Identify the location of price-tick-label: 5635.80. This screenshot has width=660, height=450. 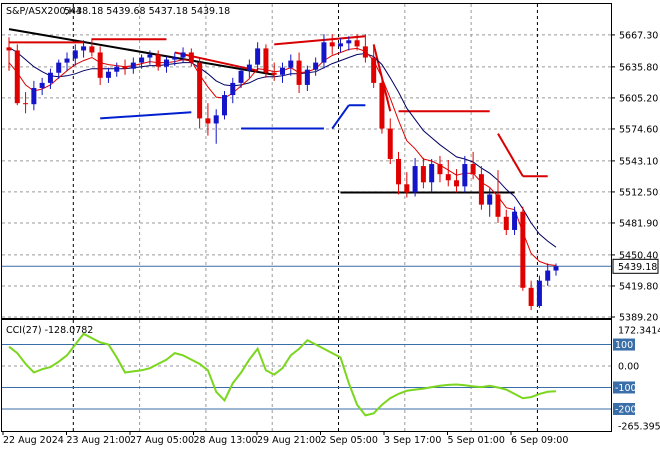
(638, 67).